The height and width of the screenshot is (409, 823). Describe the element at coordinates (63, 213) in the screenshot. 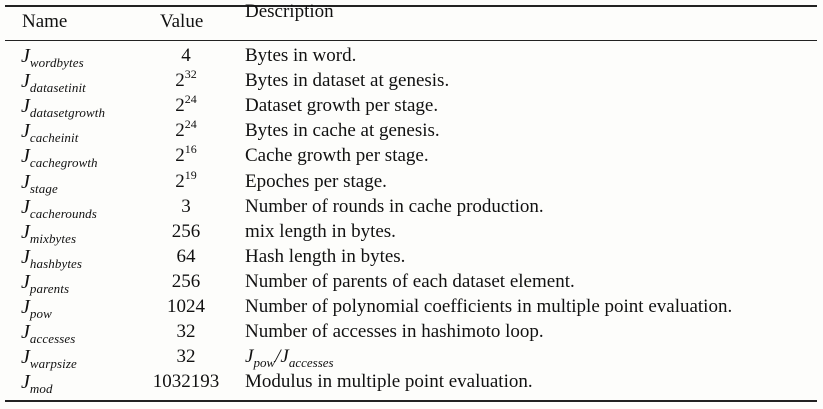

I see `symbol-subscript: cacherounds` at that location.